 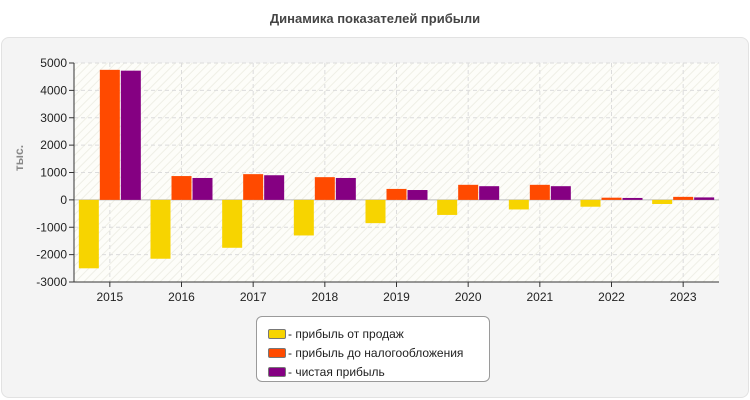 What do you see at coordinates (539, 297) in the screenshot?
I see `x-tick-label: 2021` at bounding box center [539, 297].